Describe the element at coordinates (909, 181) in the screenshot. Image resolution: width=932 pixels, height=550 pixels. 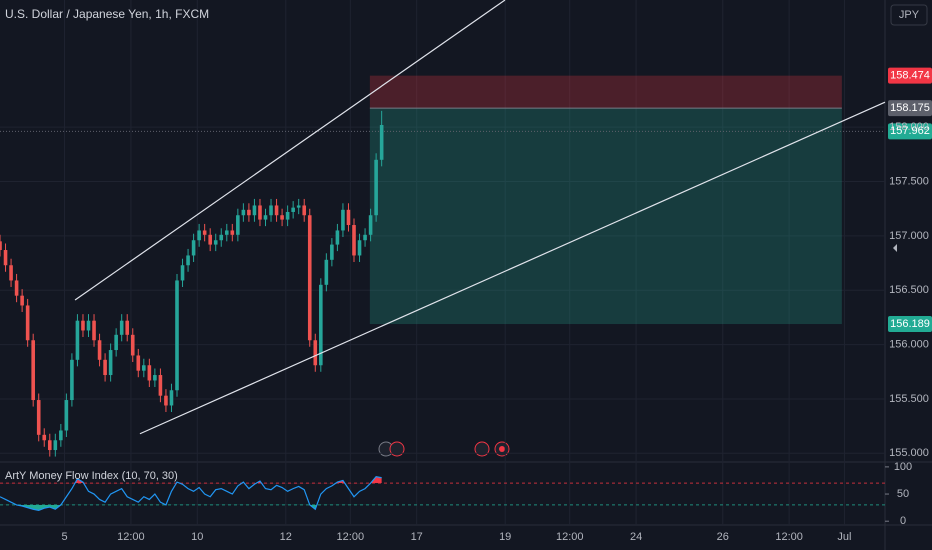
I see `y-tick-label: 157.500` at that location.